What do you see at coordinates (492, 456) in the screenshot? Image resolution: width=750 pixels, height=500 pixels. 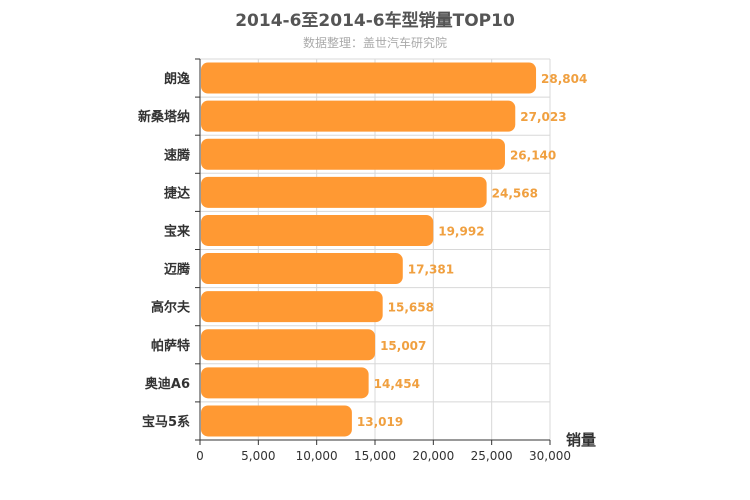 I see `x-tick-label-5: 25,000` at bounding box center [492, 456].